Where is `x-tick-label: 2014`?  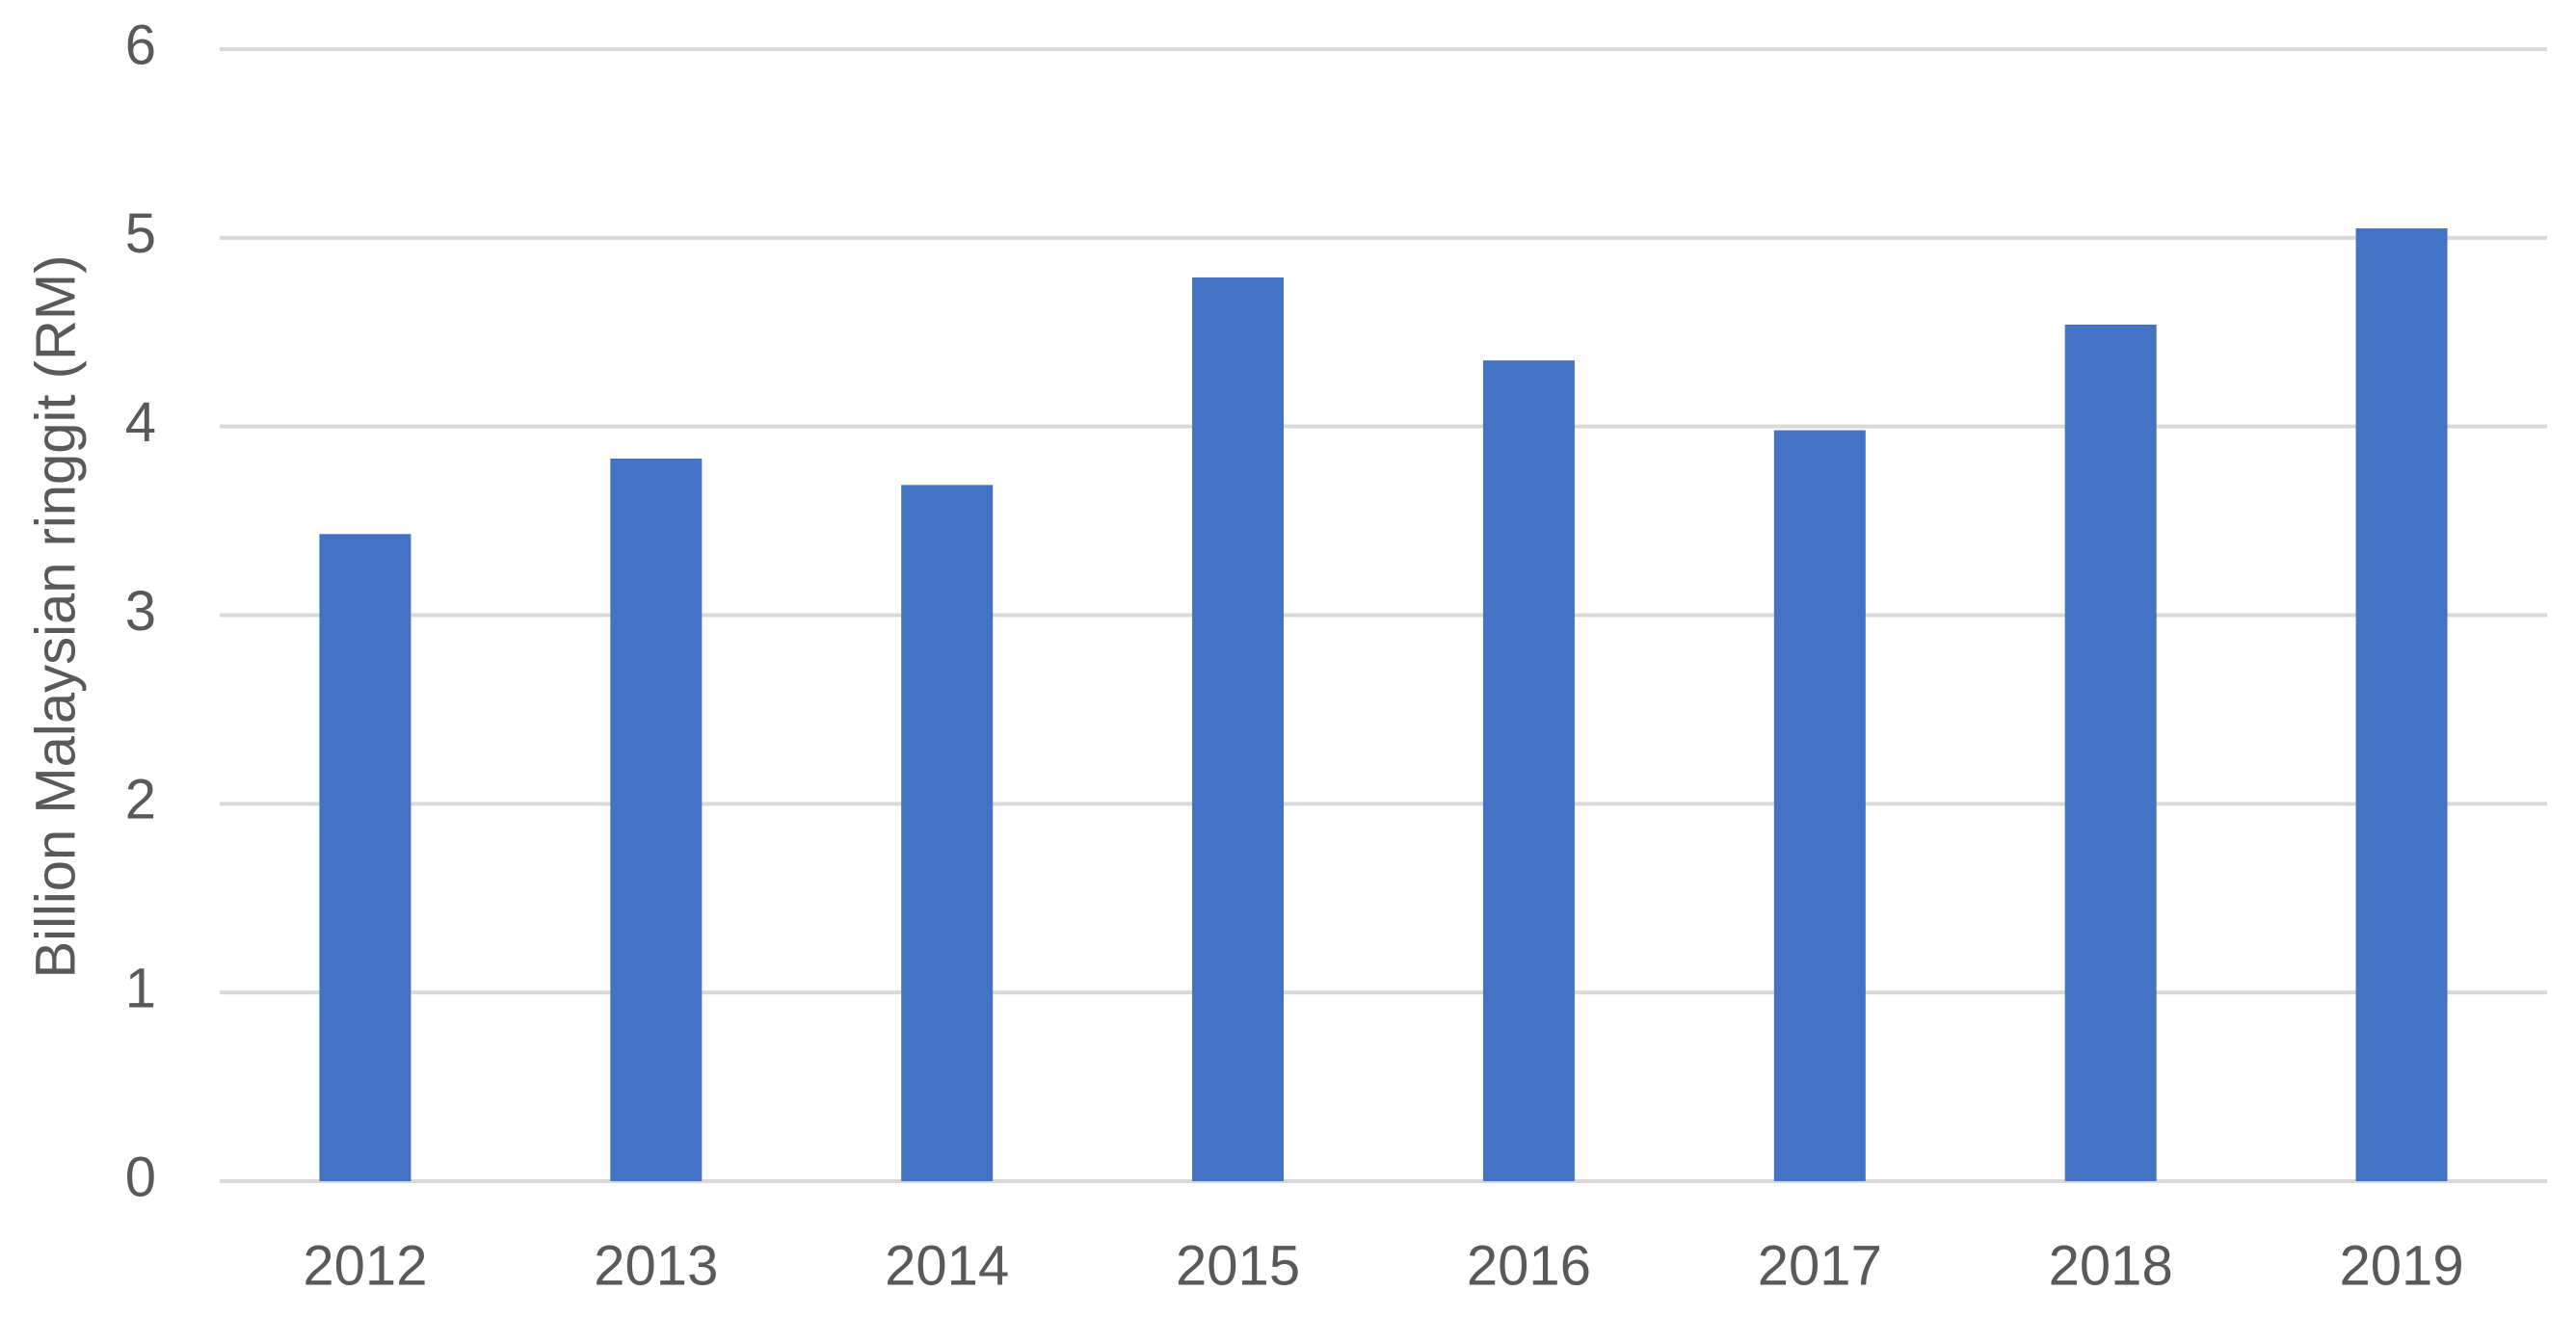
x-tick-label: 2014 is located at coordinates (947, 1265).